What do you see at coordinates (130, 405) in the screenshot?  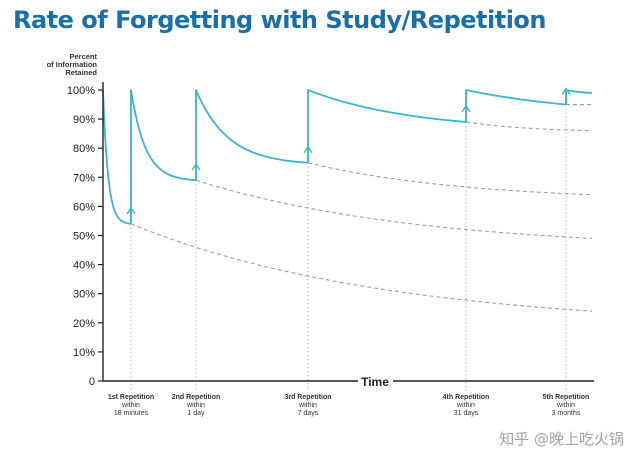 I see `x-label-rep1-line2: within` at bounding box center [130, 405].